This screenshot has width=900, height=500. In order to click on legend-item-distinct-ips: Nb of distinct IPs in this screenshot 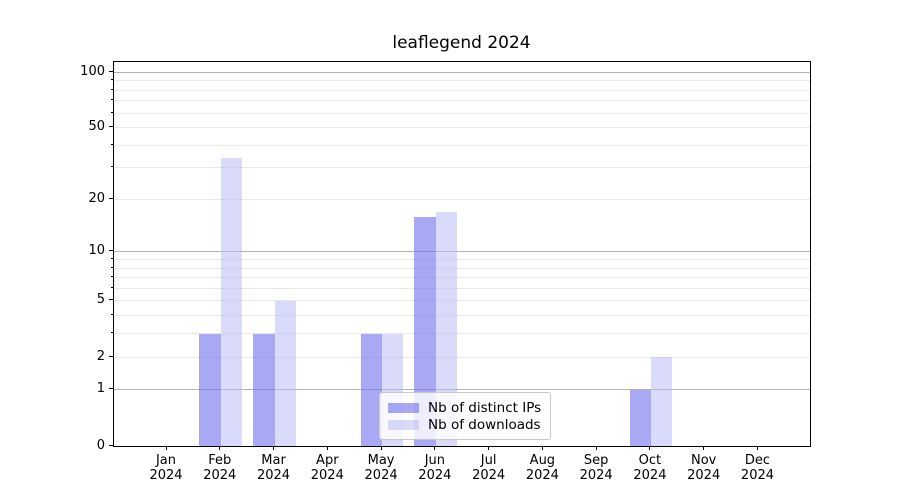, I will do `click(464, 407)`.